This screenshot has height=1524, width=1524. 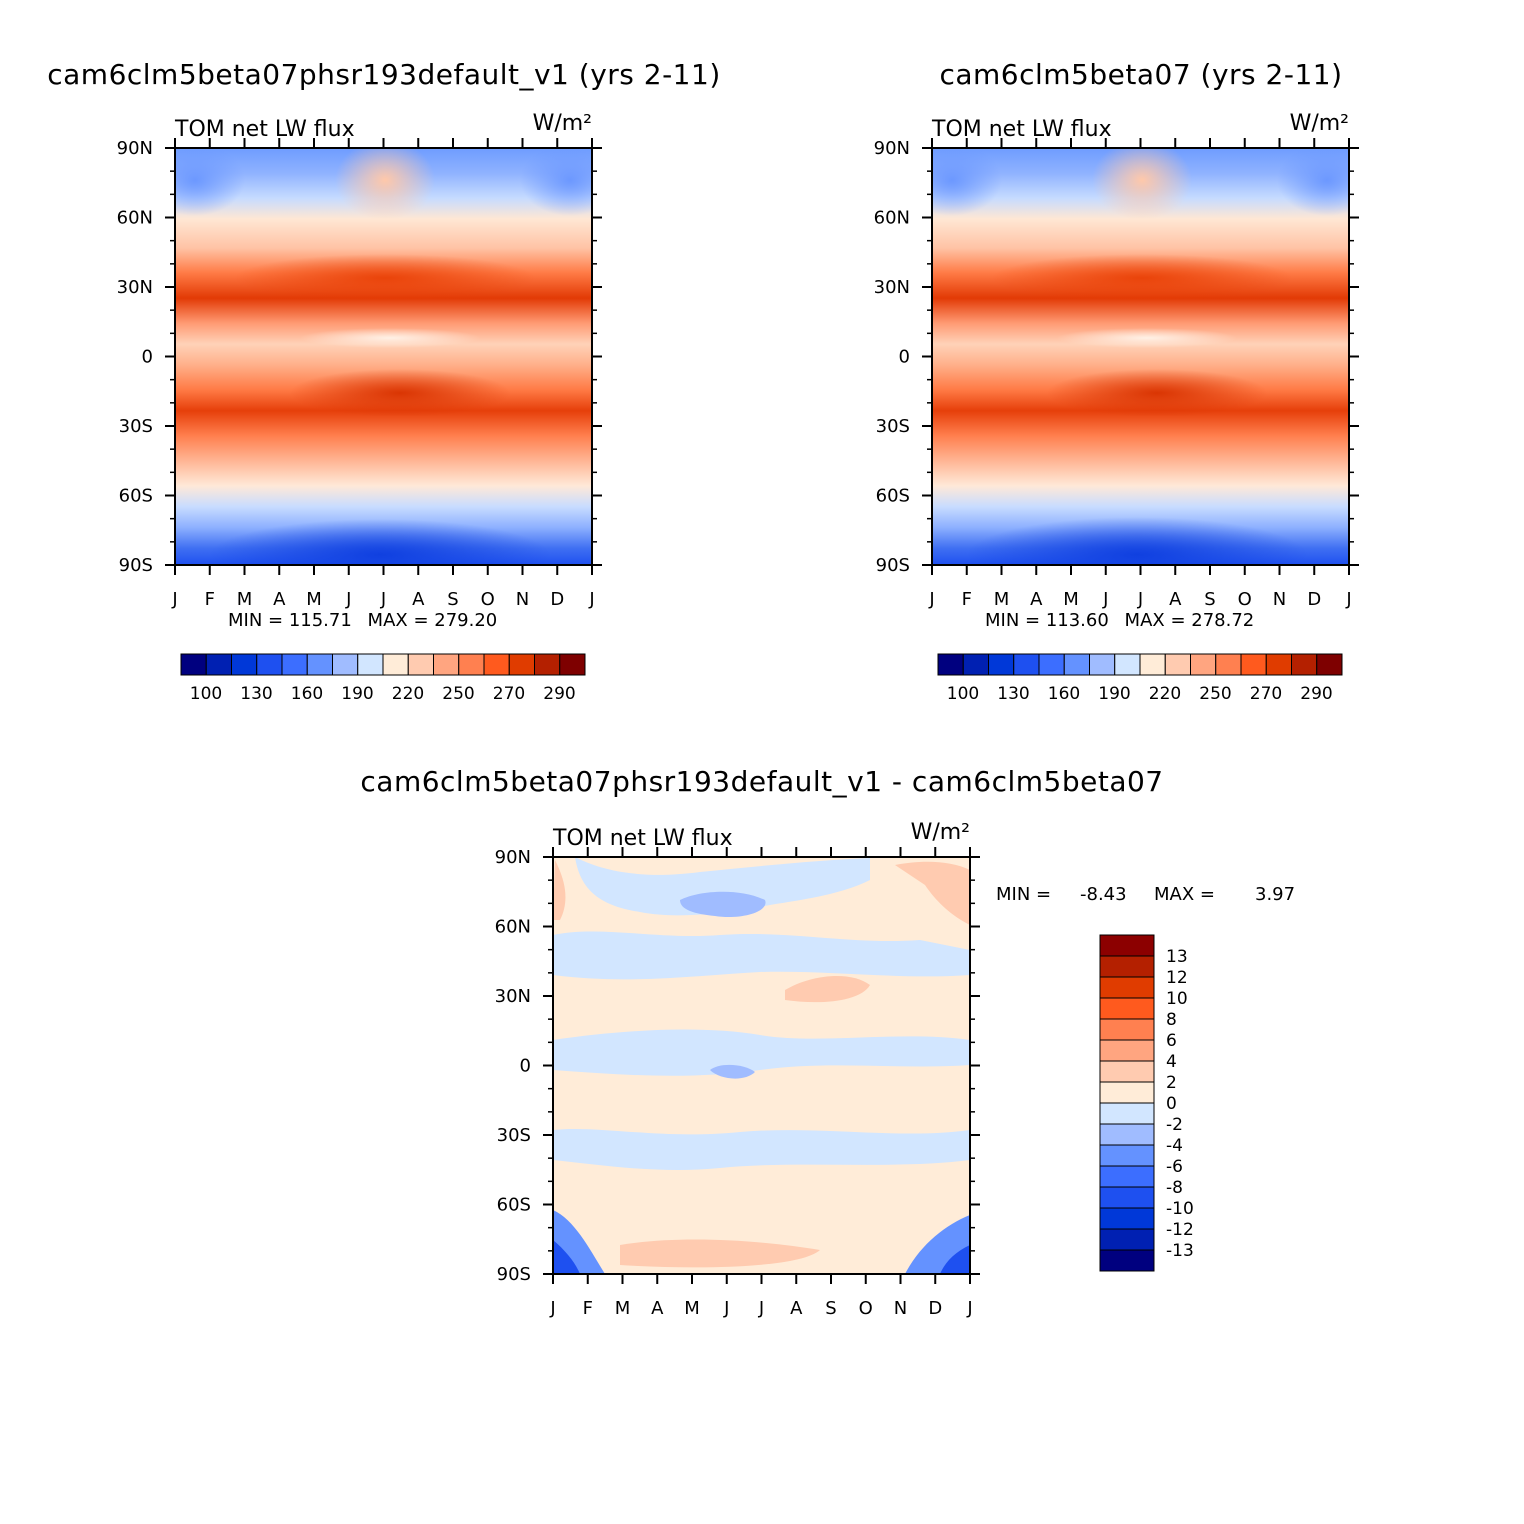 What do you see at coordinates (1313, 182) in the screenshot?
I see `panel2-blue-nh-dec` at bounding box center [1313, 182].